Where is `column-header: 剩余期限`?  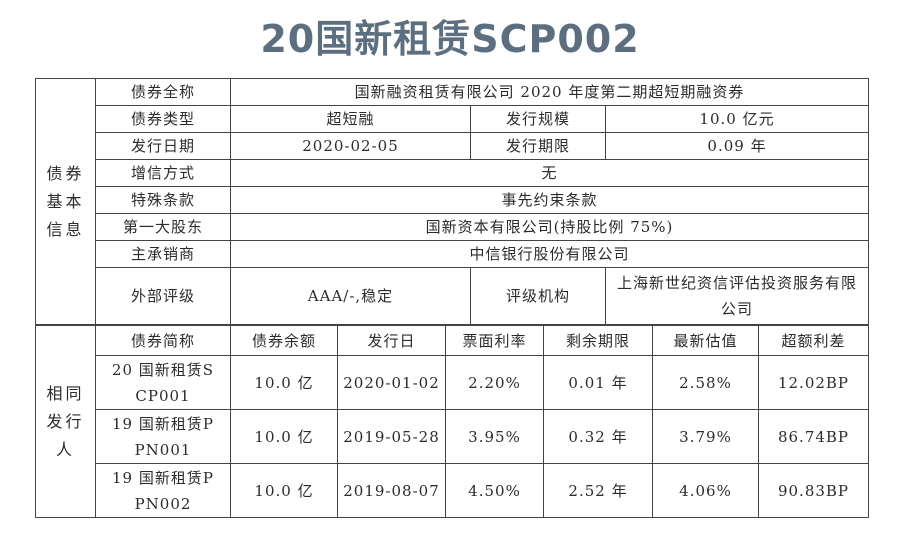 column-header: 剩余期限 is located at coordinates (598, 340).